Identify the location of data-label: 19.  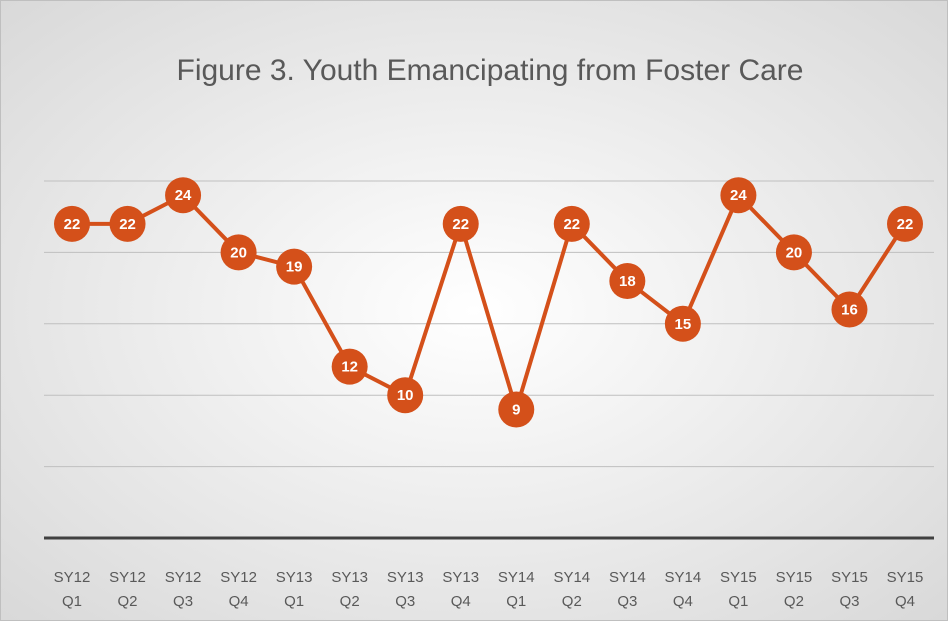
(294, 267).